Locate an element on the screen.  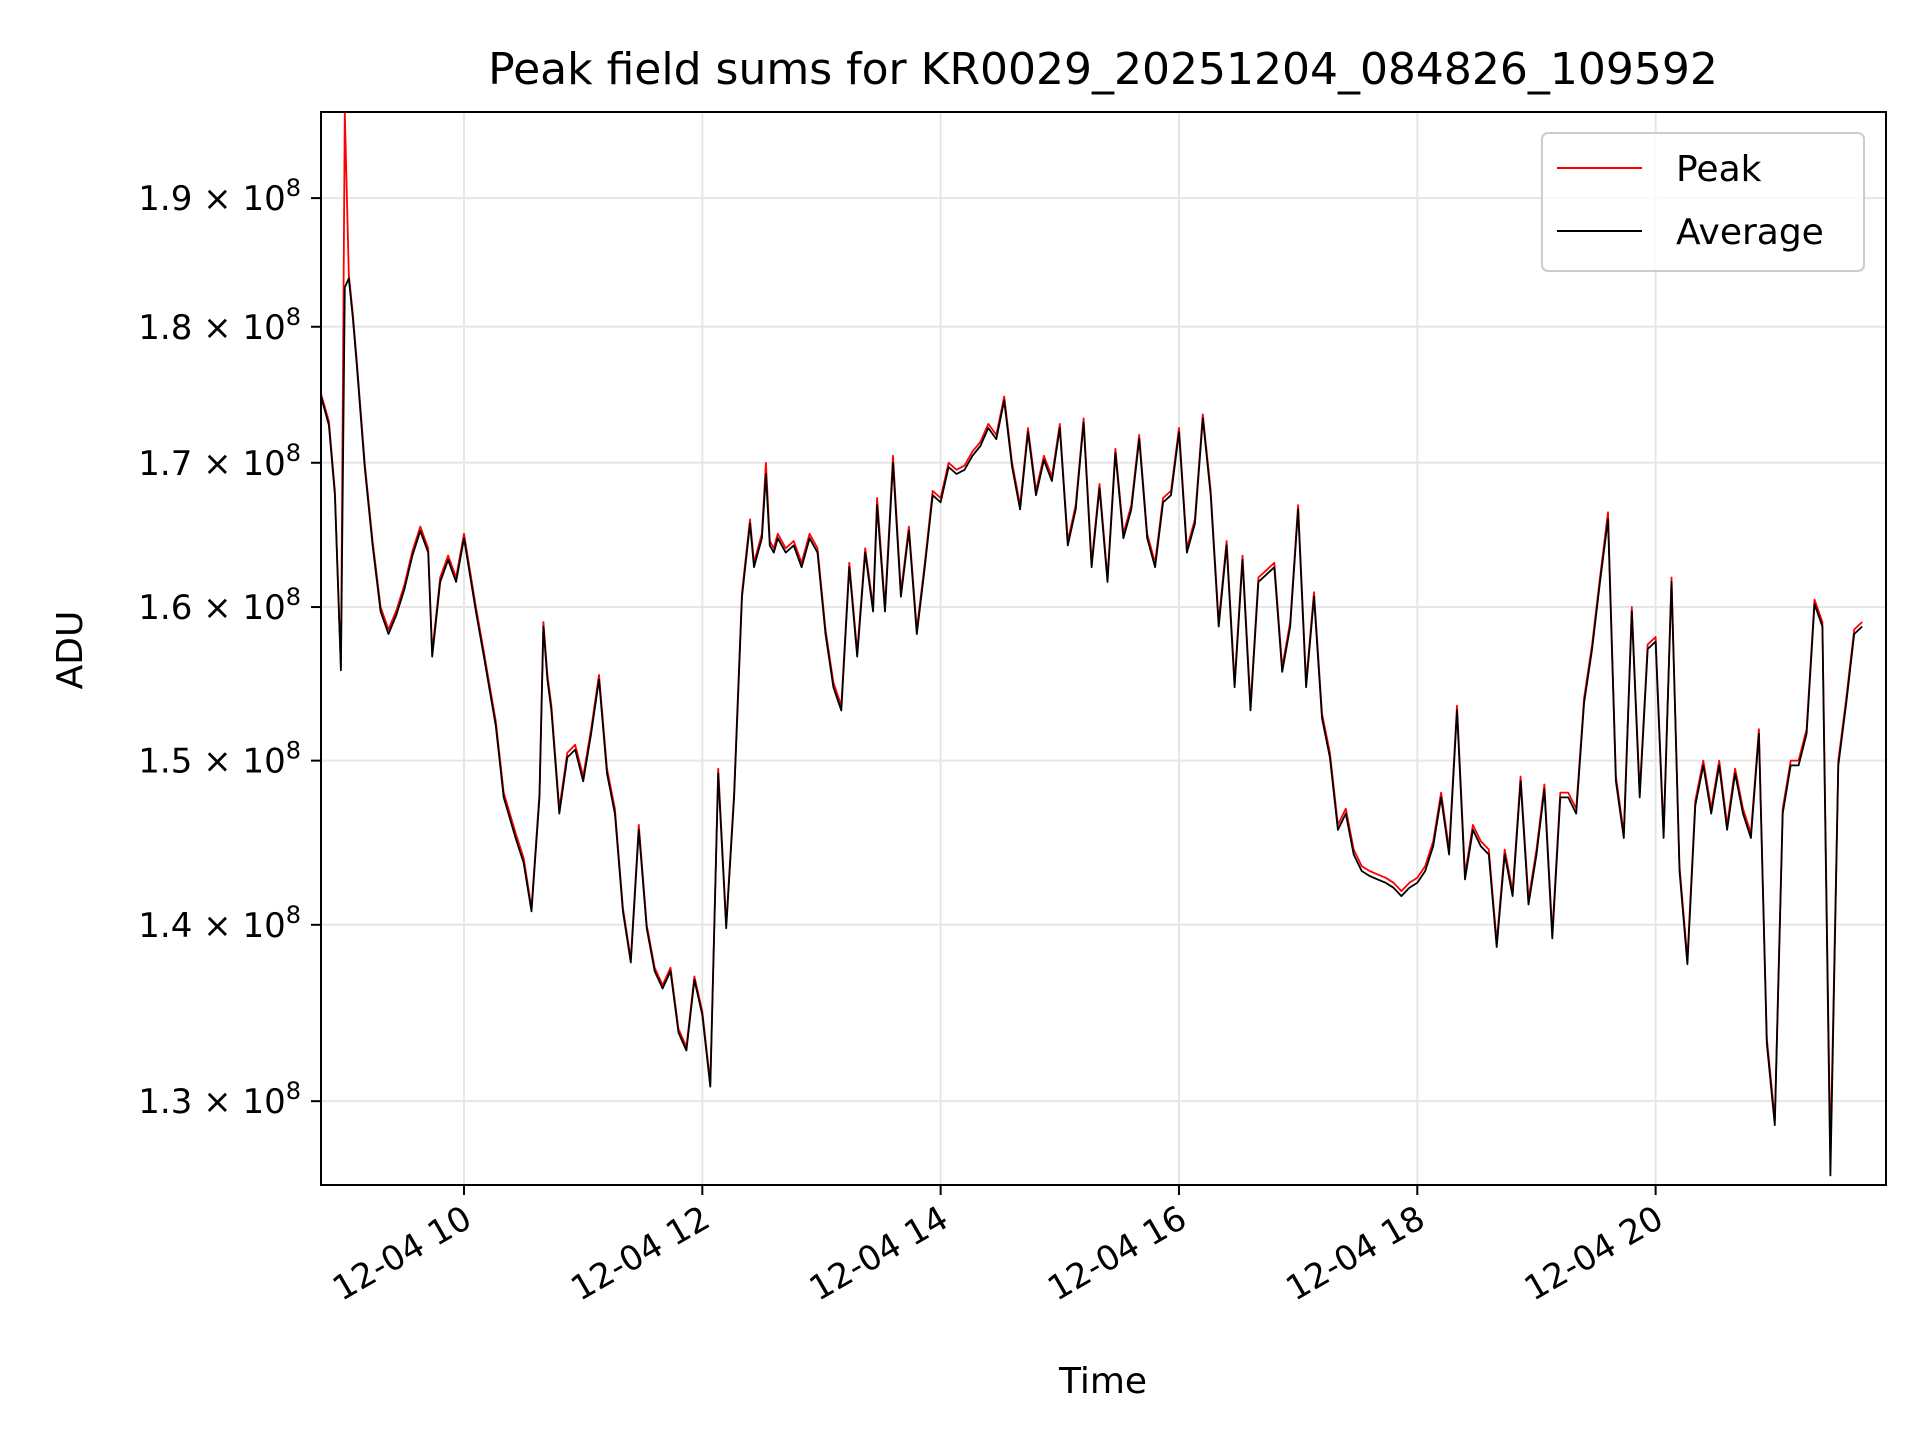
y-tick-label: 1.7 × 108 is located at coordinates (219, 461).